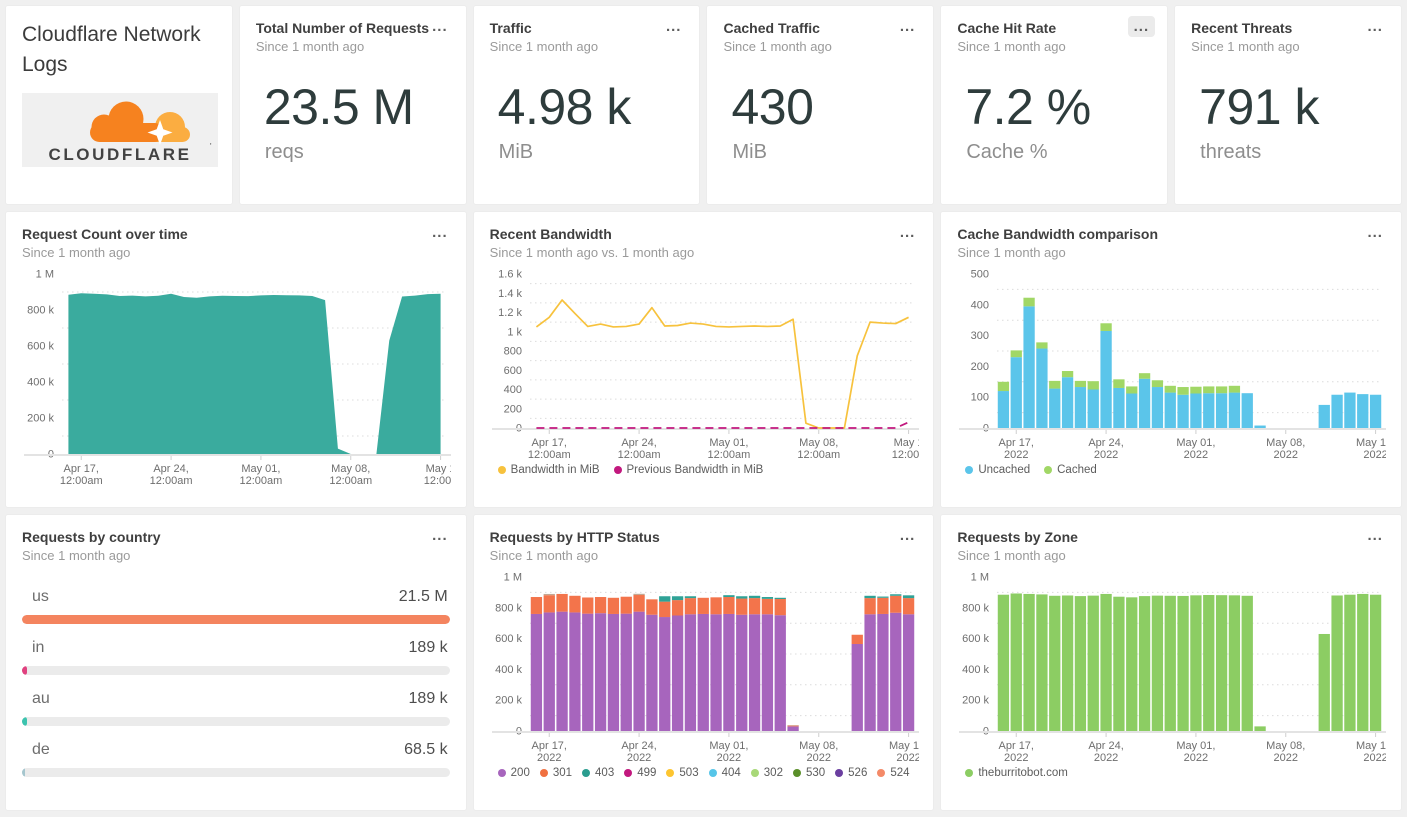  Describe the element at coordinates (592, 252) in the screenshot. I see `panel-subtitle: Since 1 month ago vs. 1 month ago` at that location.